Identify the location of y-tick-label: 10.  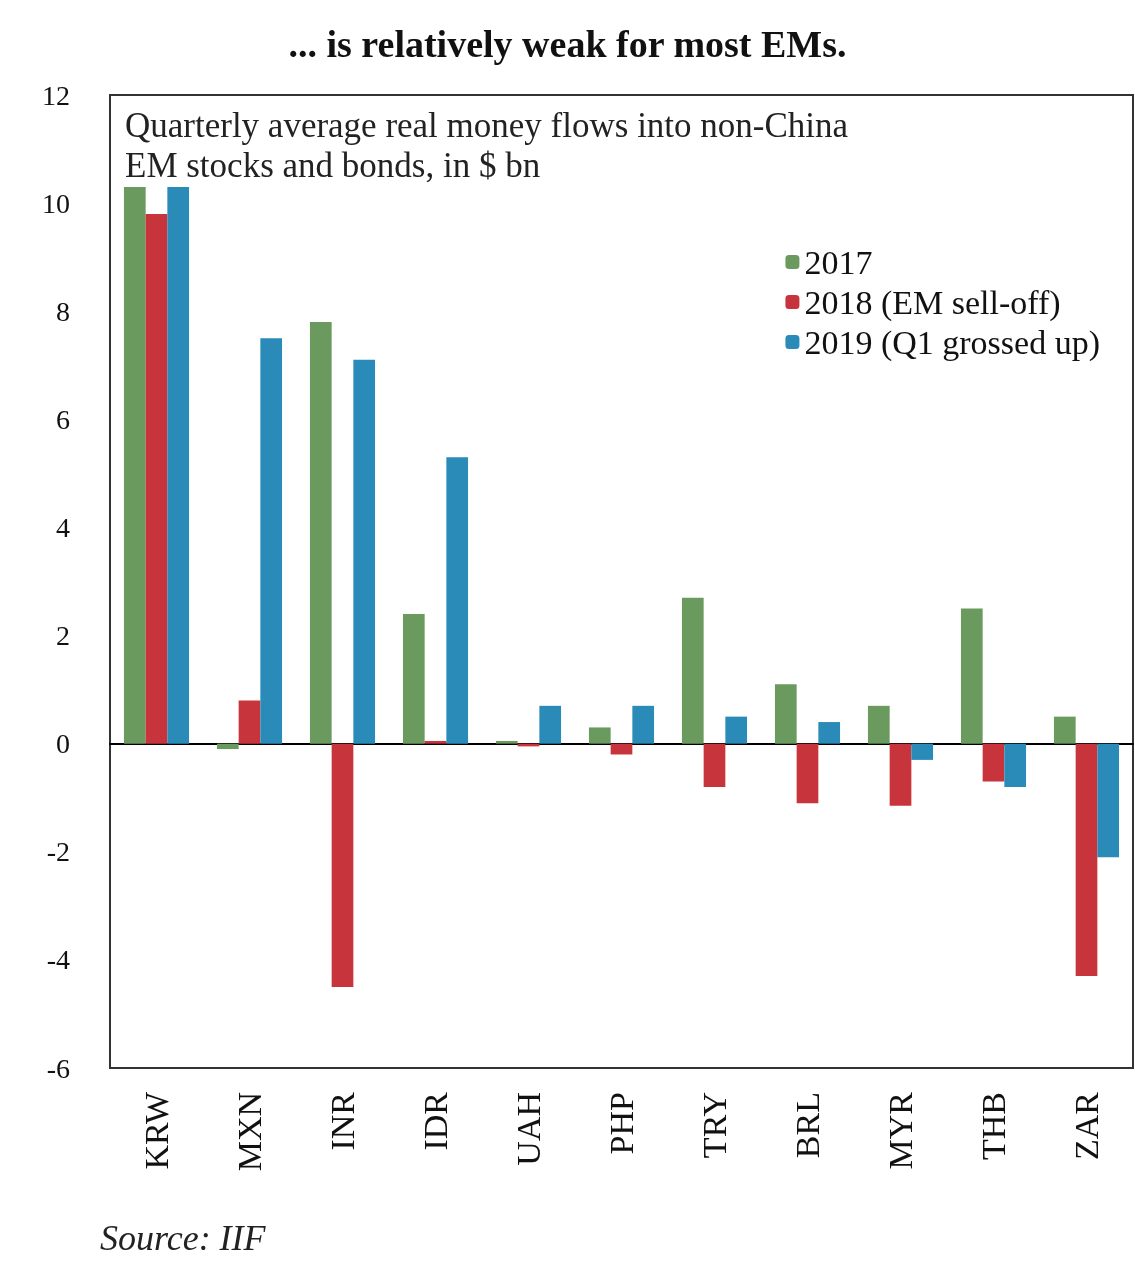
(56, 203).